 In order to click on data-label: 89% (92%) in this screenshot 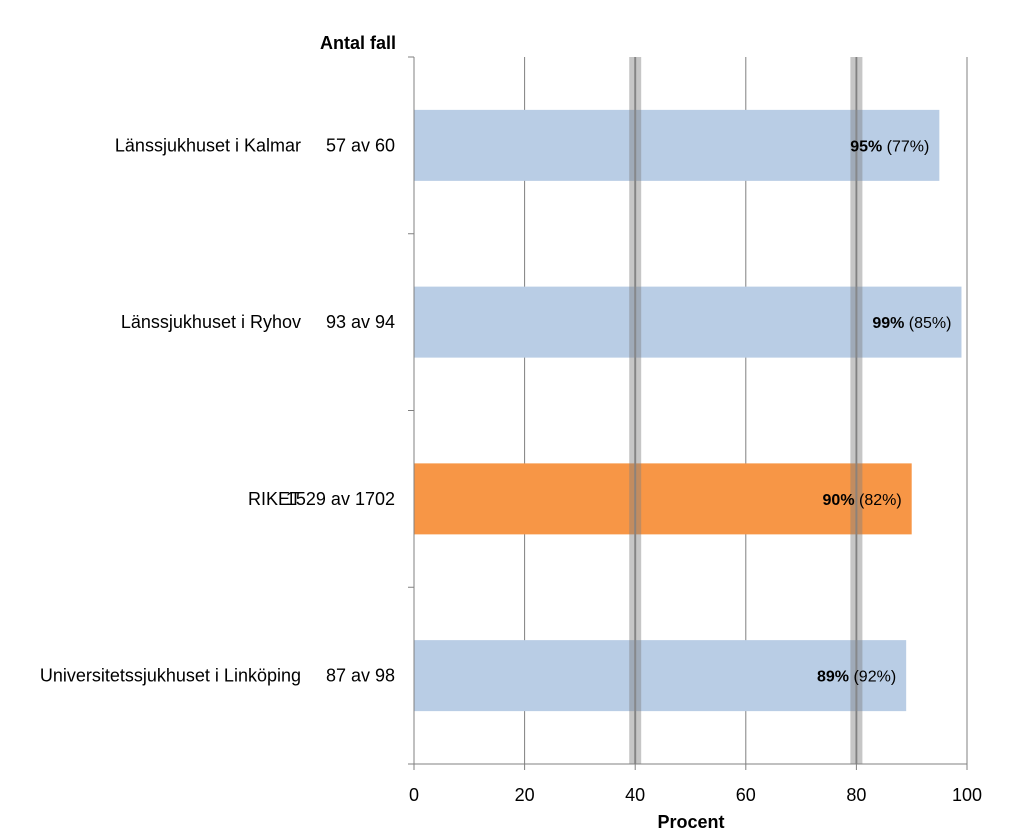, I will do `click(856, 677)`.